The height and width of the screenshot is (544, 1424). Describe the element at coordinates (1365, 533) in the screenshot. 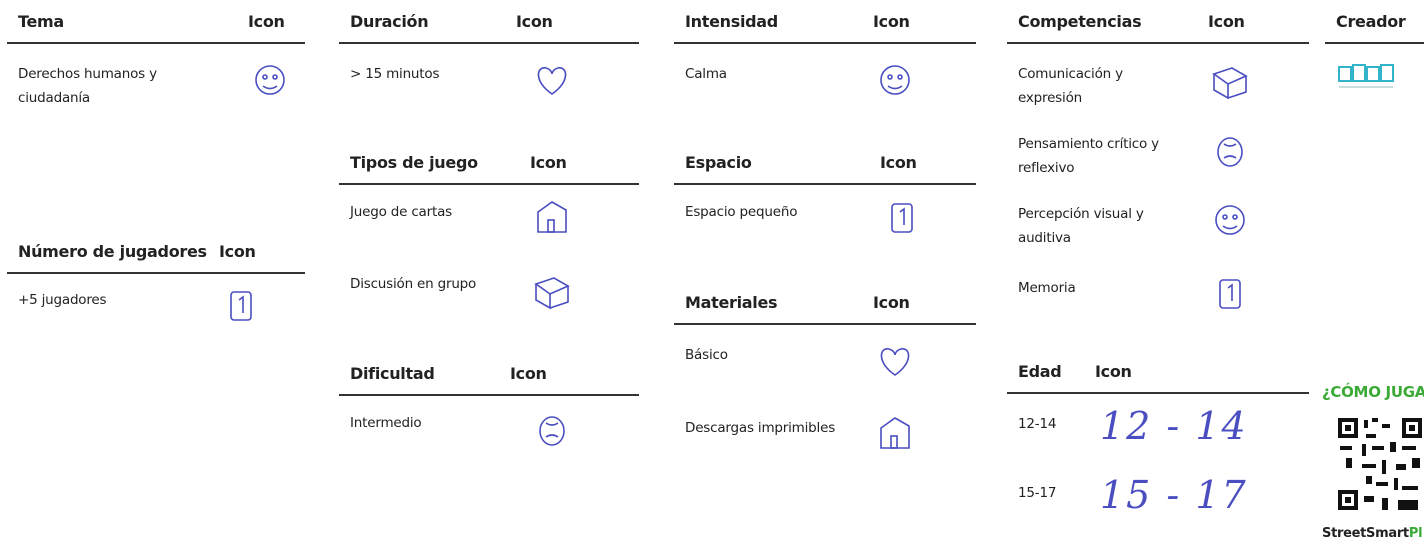

I see `brand-part: StreetSmart` at that location.